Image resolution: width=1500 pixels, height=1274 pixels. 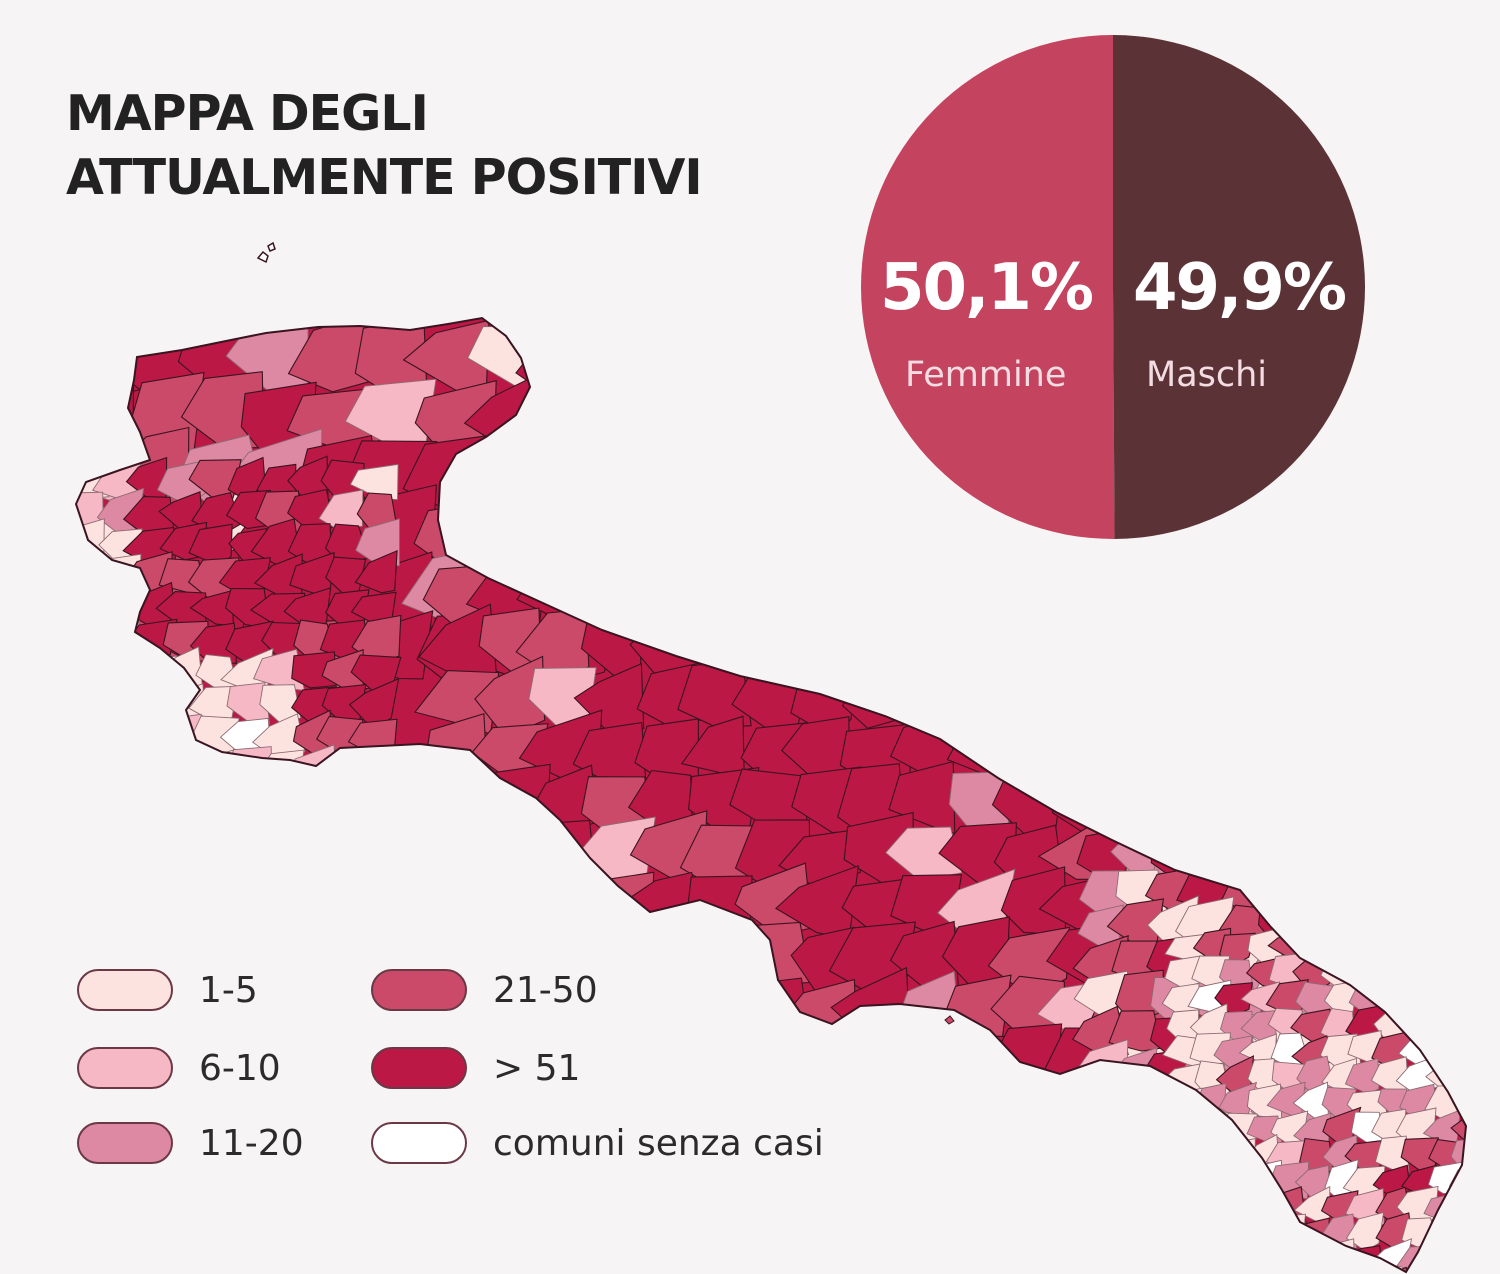 What do you see at coordinates (987, 288) in the screenshot?
I see `femmine-percent: 50,1%` at bounding box center [987, 288].